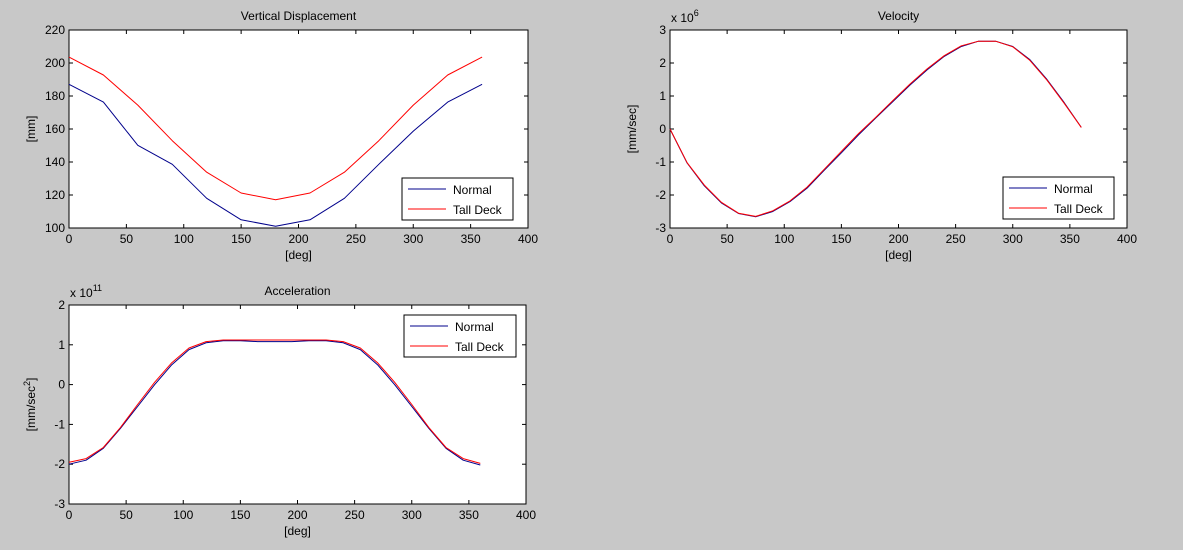 The width and height of the screenshot is (1183, 550). Describe the element at coordinates (662, 30) in the screenshot. I see `y-tick-label: 3` at that location.